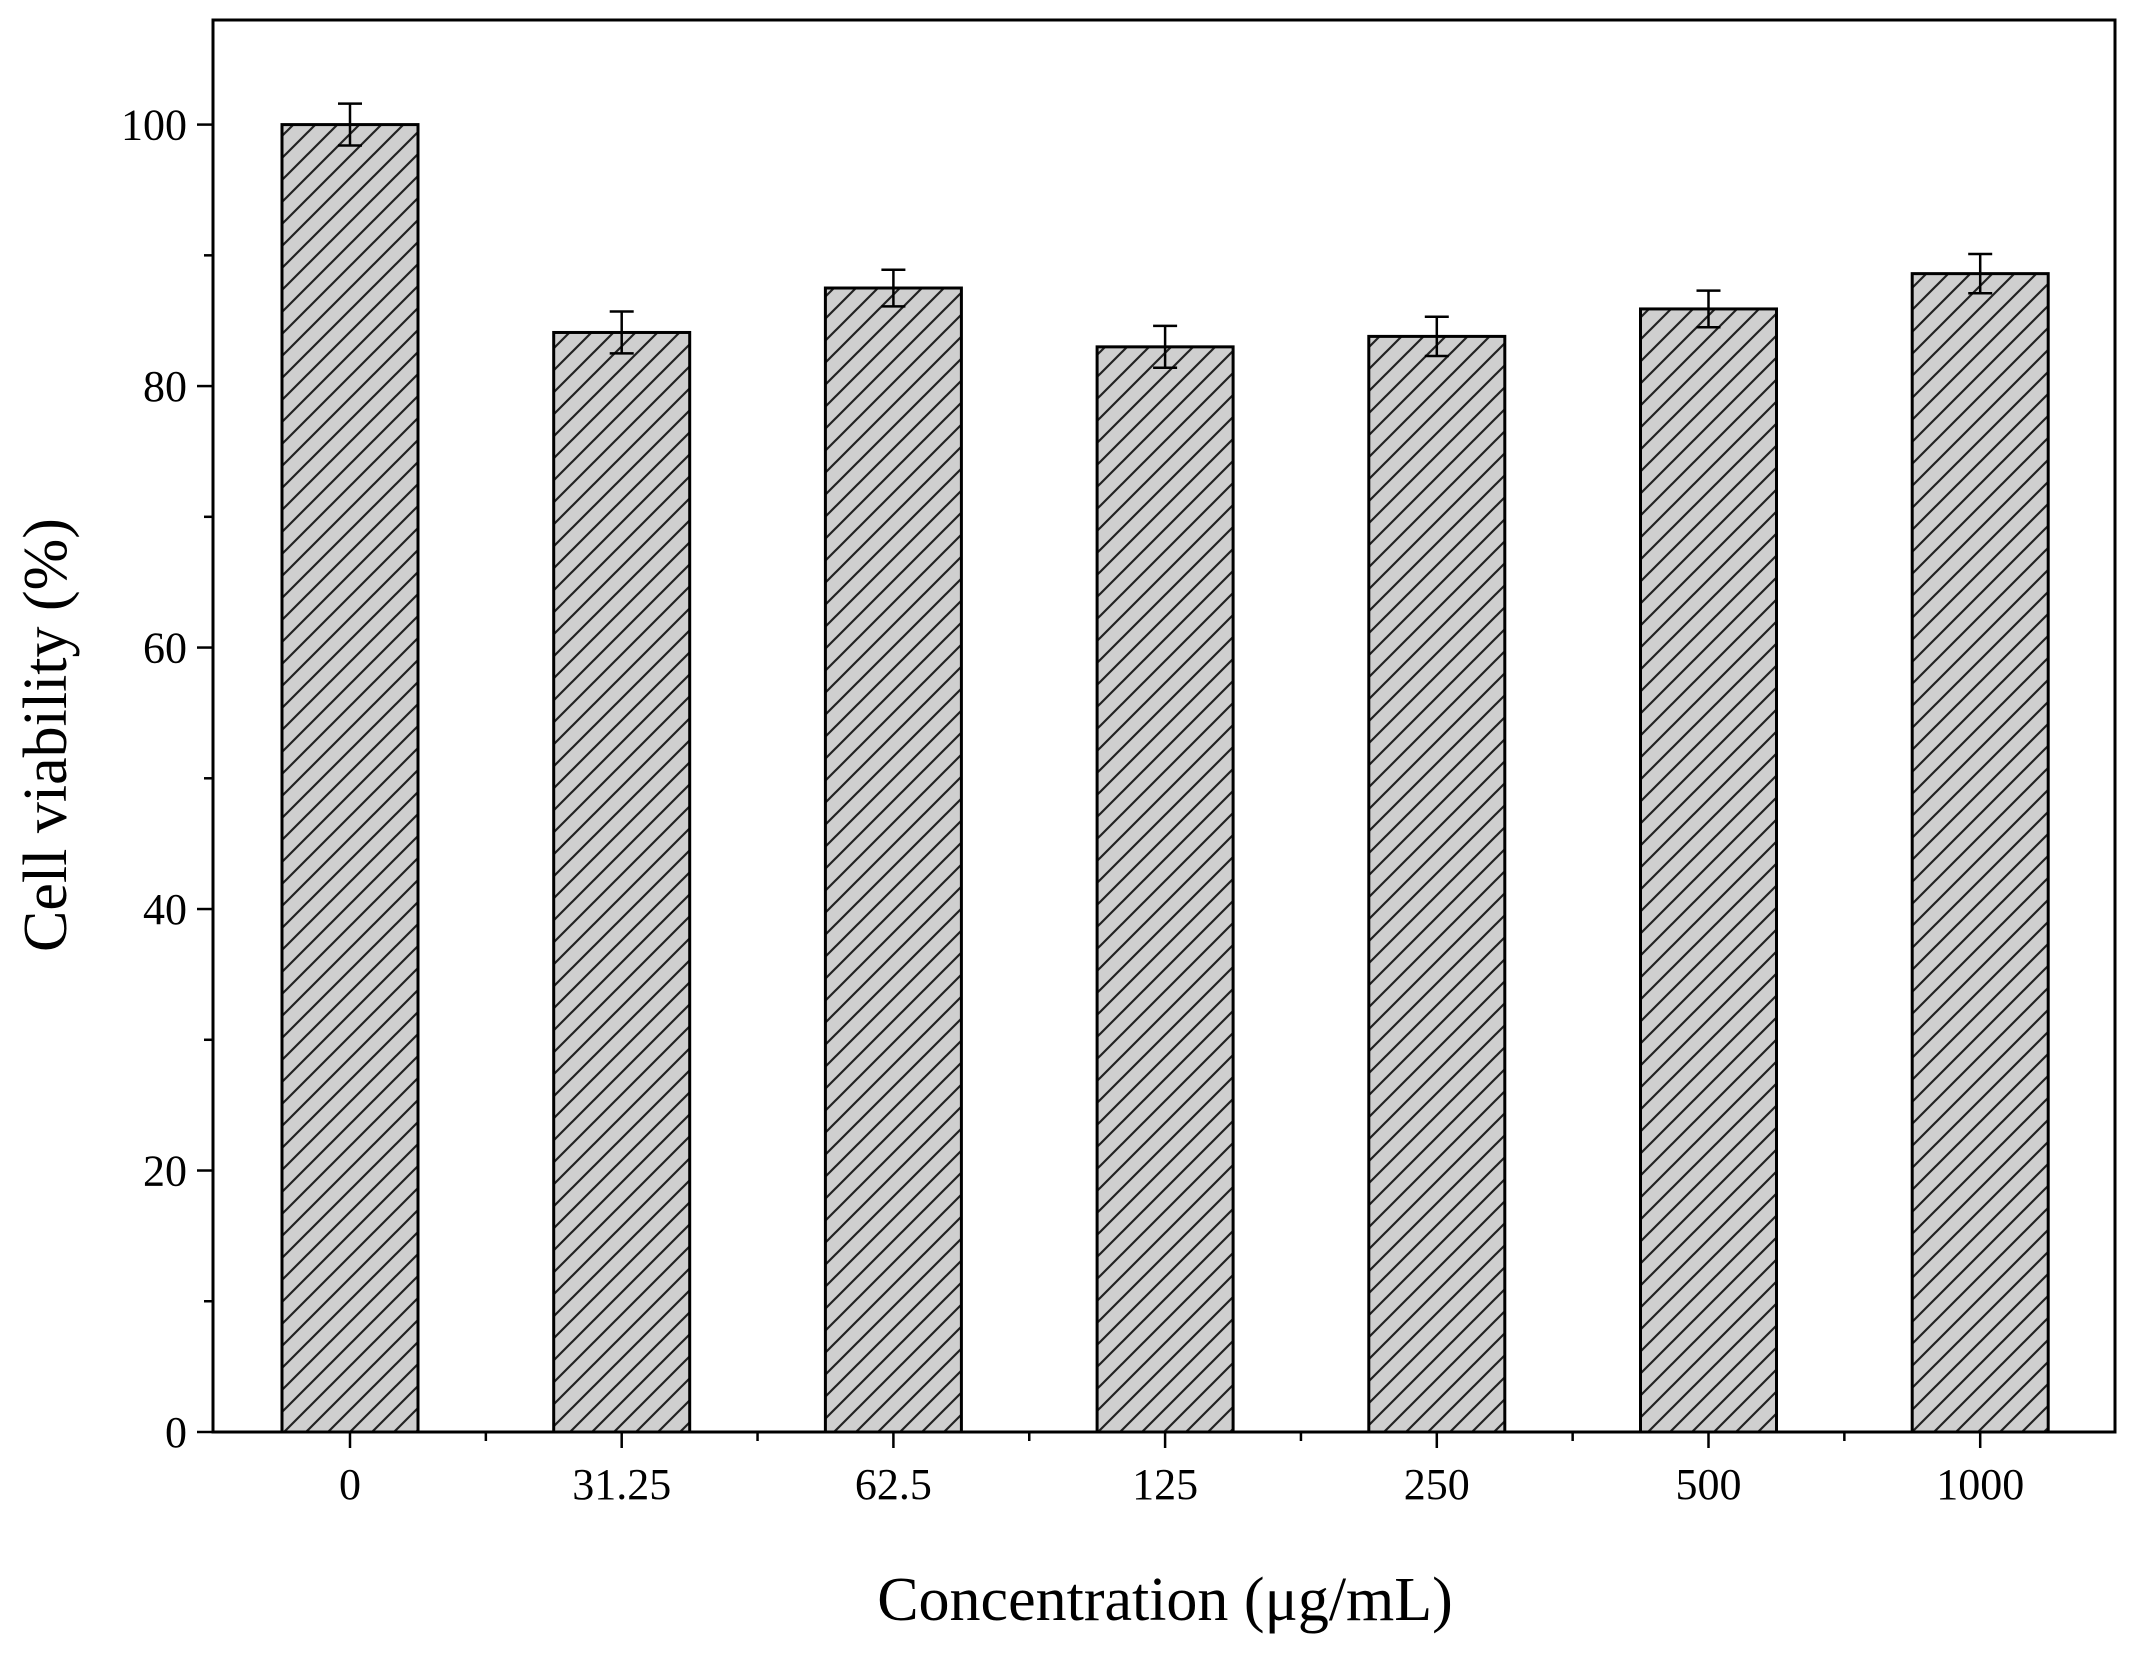 The image size is (2130, 1653). Describe the element at coordinates (893, 860) in the screenshot. I see `bar-62.5` at that location.